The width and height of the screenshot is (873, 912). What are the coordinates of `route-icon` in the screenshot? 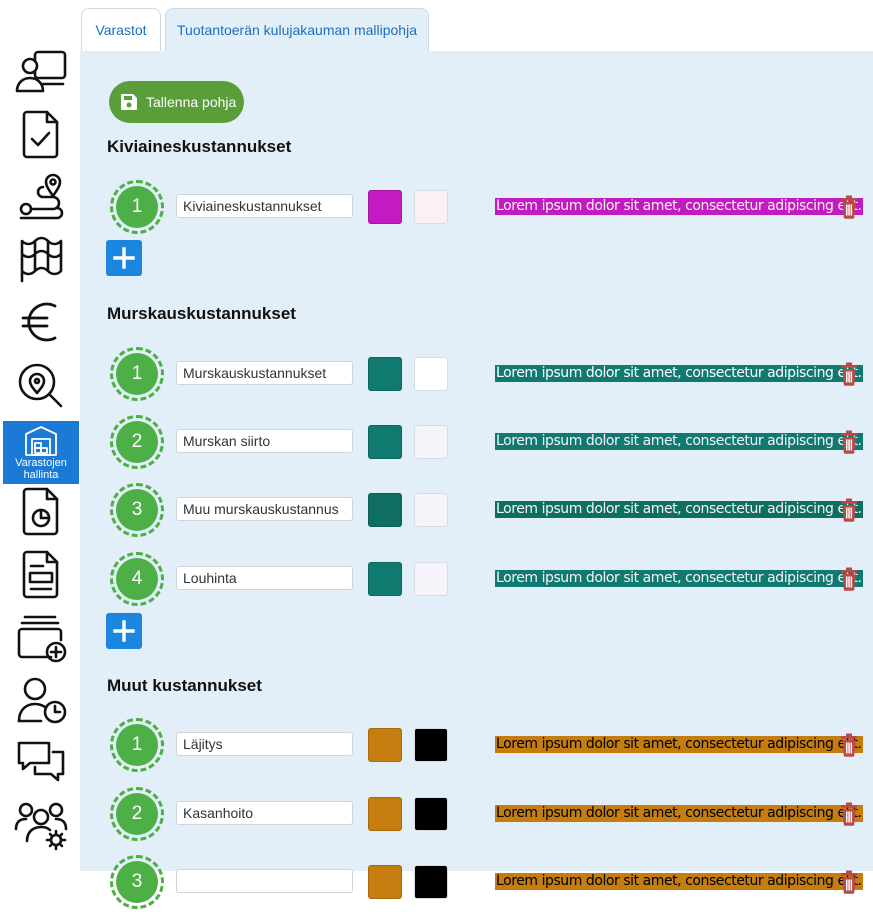 It's located at (41, 196).